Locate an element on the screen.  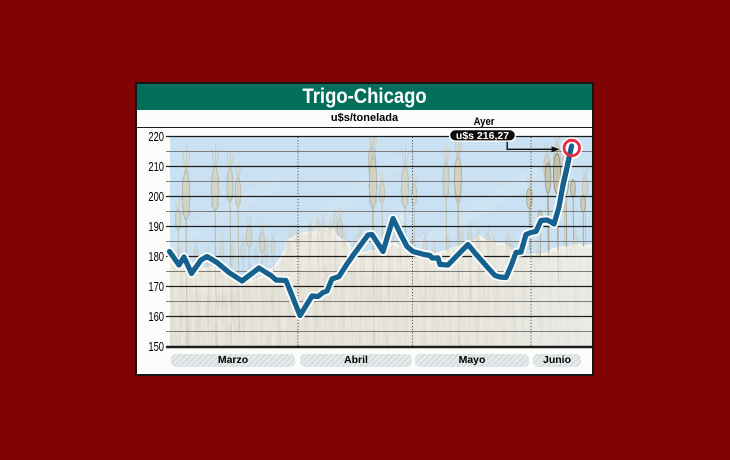
svg-text: u$s 216,27 is located at coordinates (482, 136).